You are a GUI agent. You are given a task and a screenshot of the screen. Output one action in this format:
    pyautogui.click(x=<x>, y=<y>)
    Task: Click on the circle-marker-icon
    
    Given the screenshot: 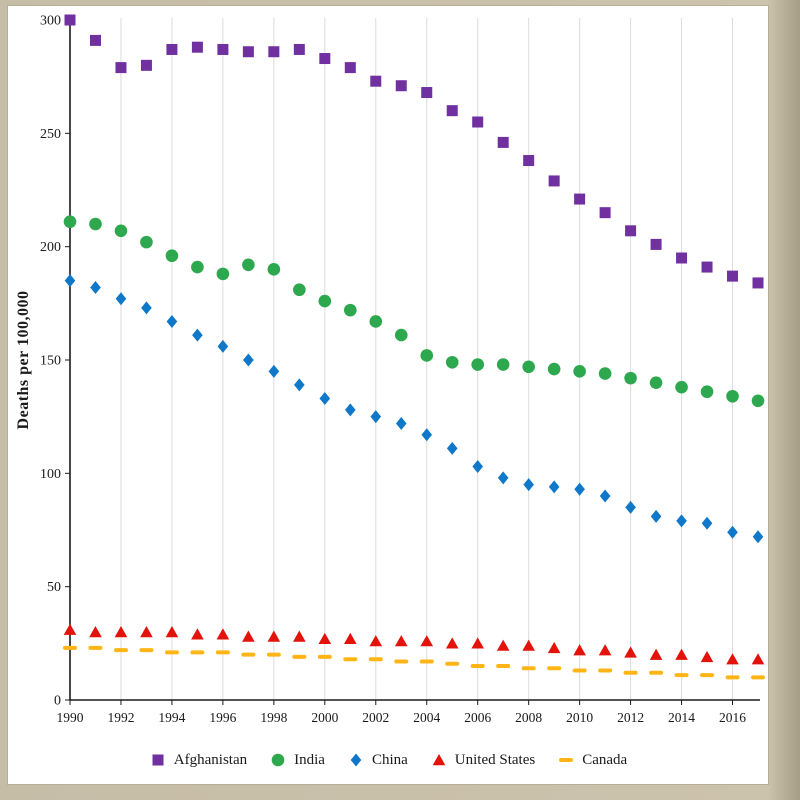 What is the action you would take?
    pyautogui.click(x=278, y=760)
    